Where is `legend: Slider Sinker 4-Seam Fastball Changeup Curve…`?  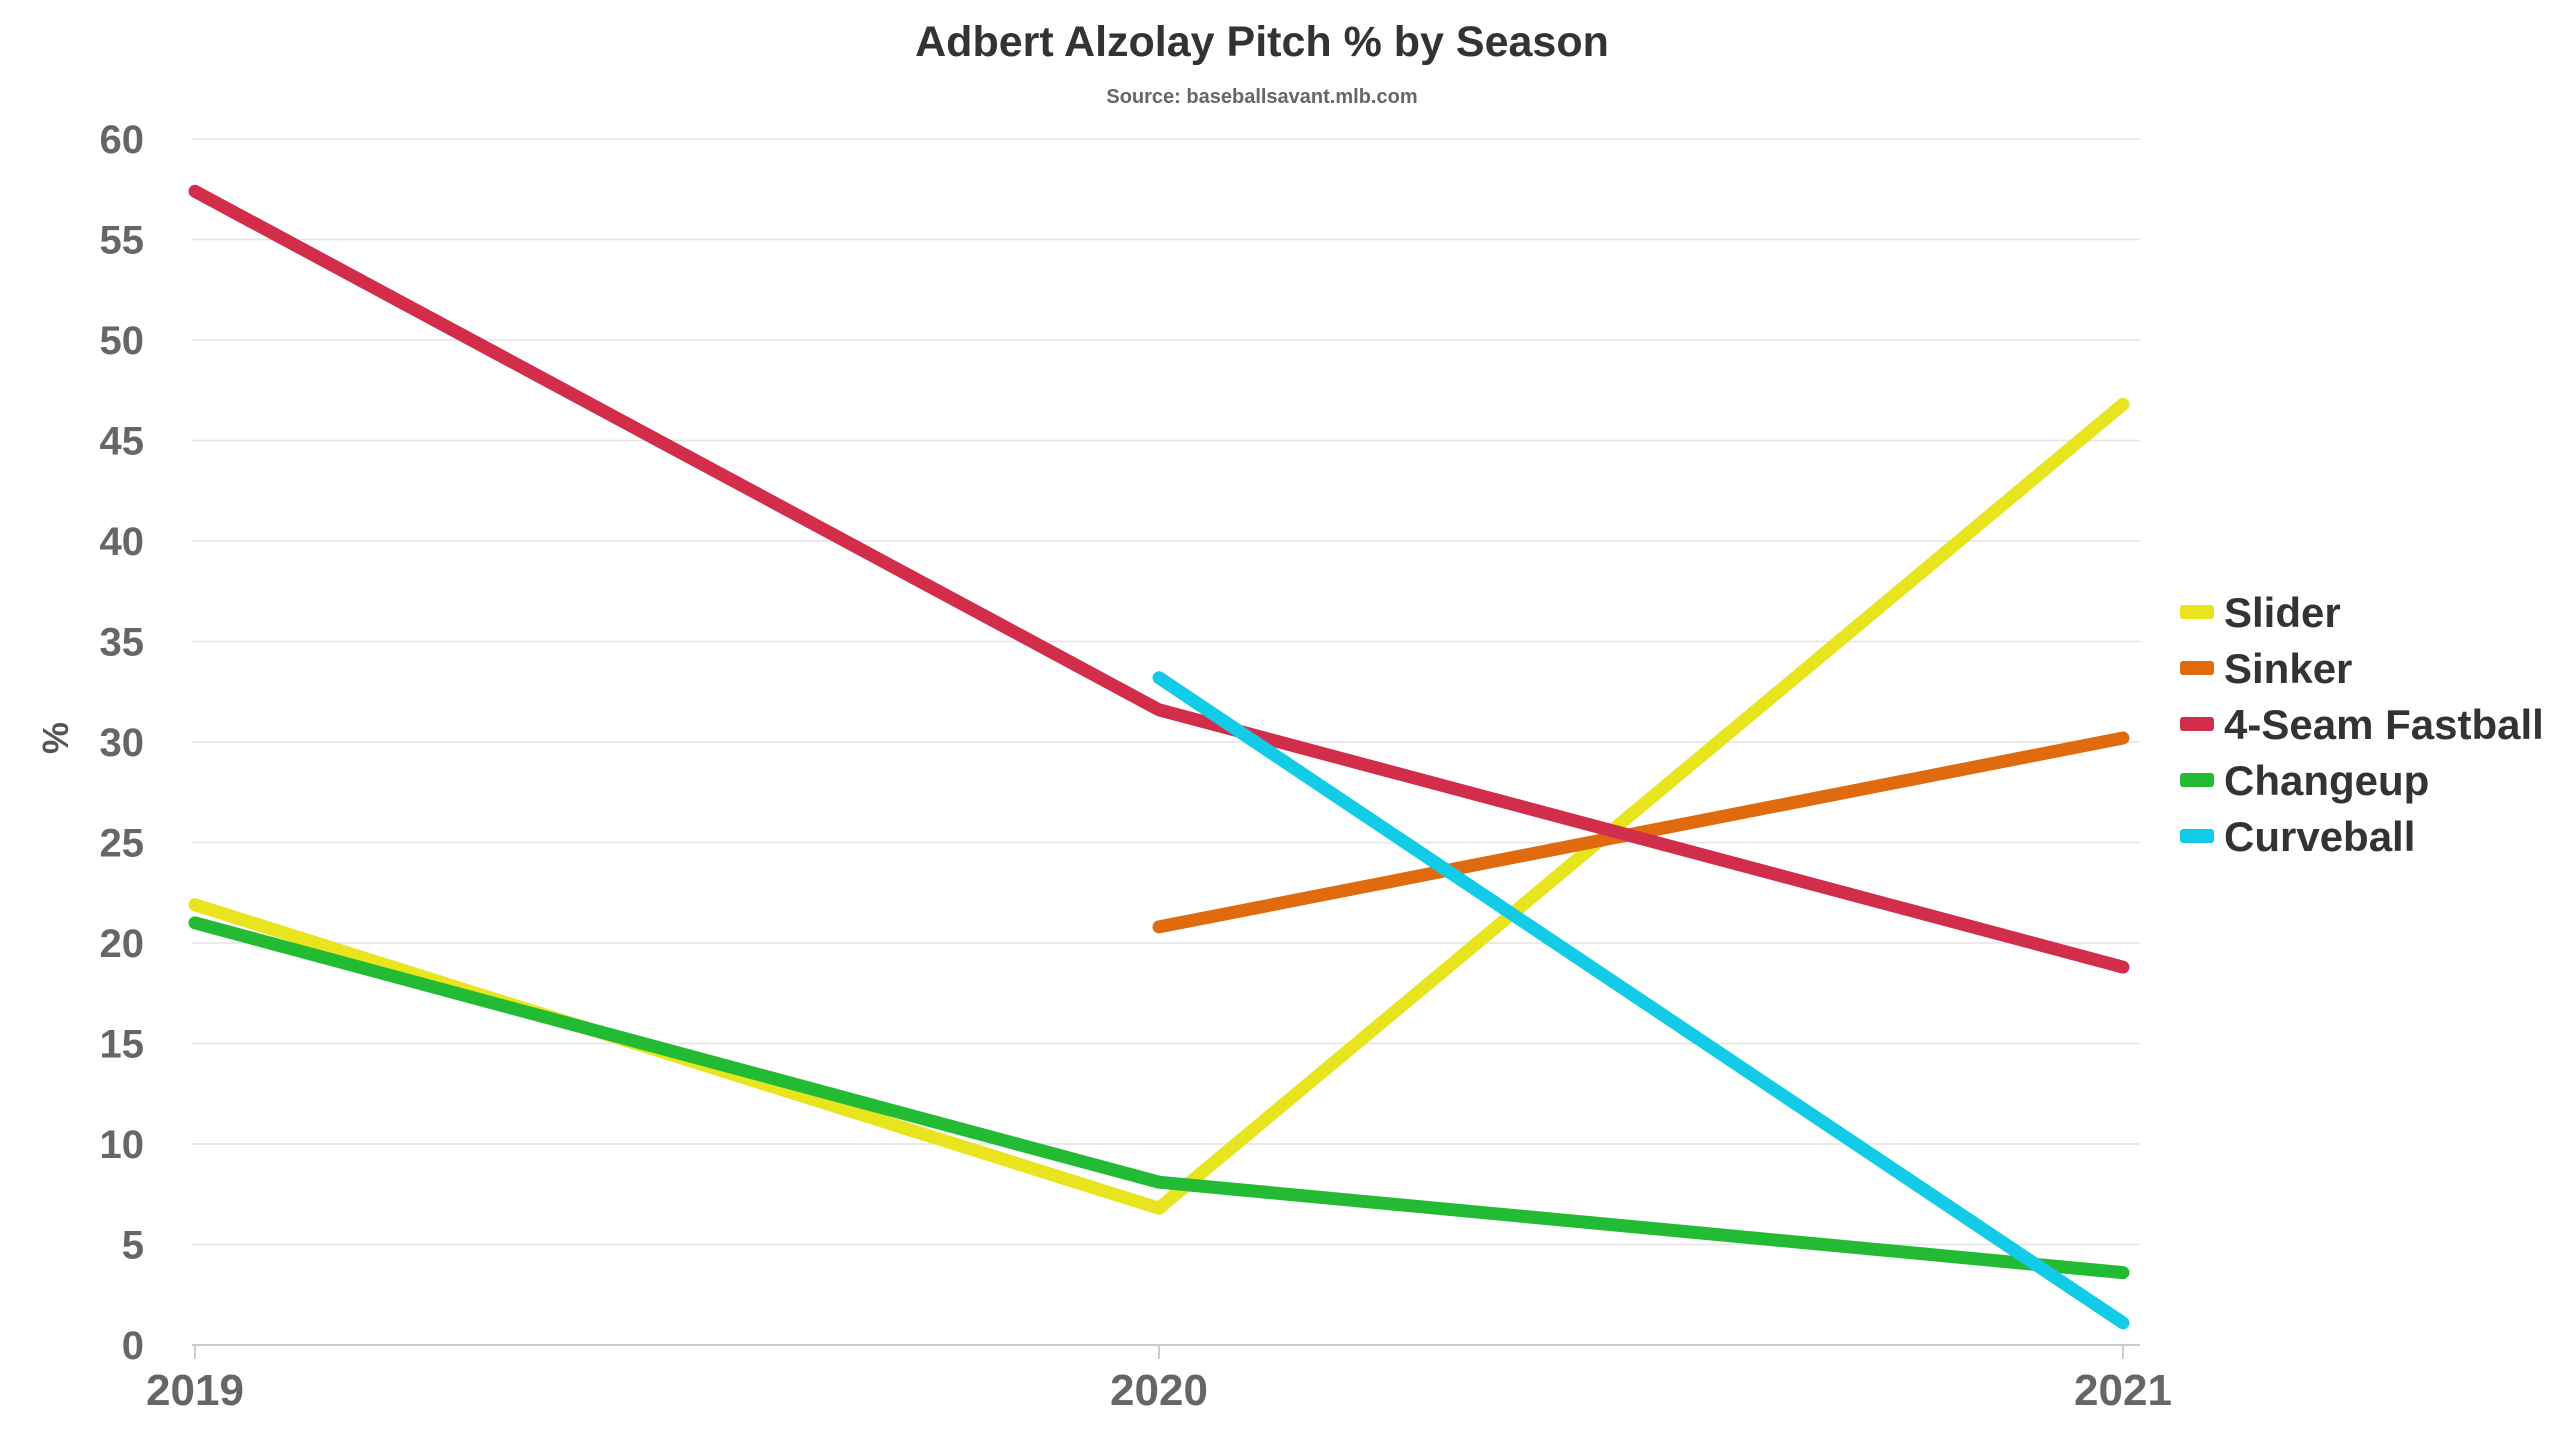 legend: Slider Sinker 4-Seam Fastball Changeup Curve… is located at coordinates (2362, 724).